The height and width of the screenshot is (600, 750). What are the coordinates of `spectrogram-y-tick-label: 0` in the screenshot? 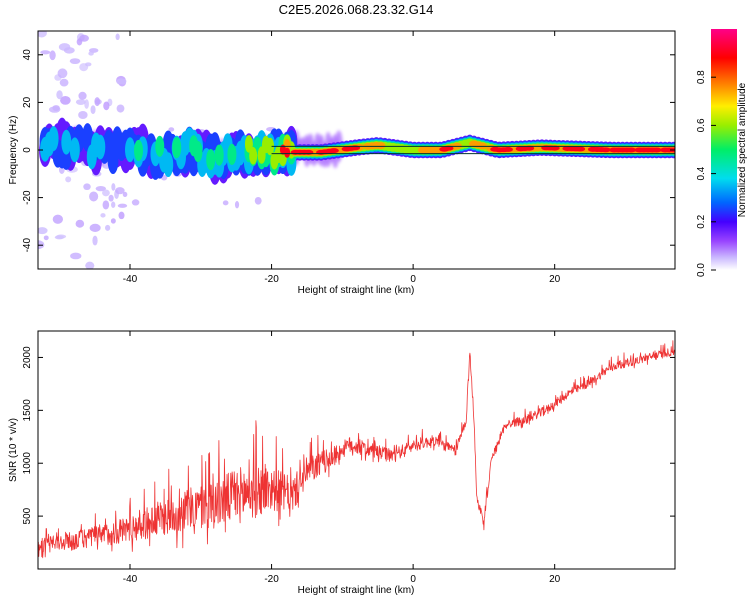 It's located at (27, 150).